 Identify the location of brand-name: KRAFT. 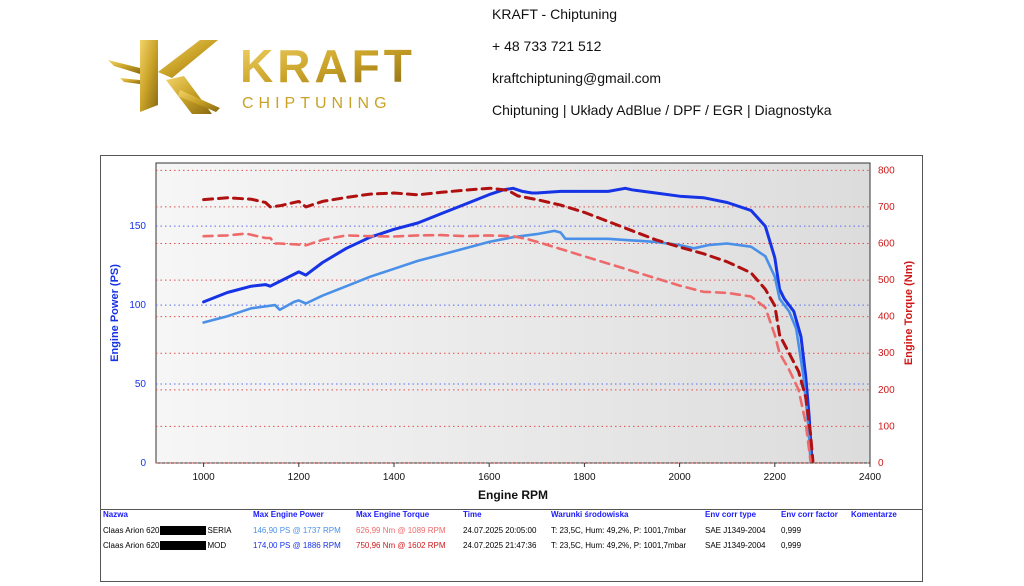
(328, 66).